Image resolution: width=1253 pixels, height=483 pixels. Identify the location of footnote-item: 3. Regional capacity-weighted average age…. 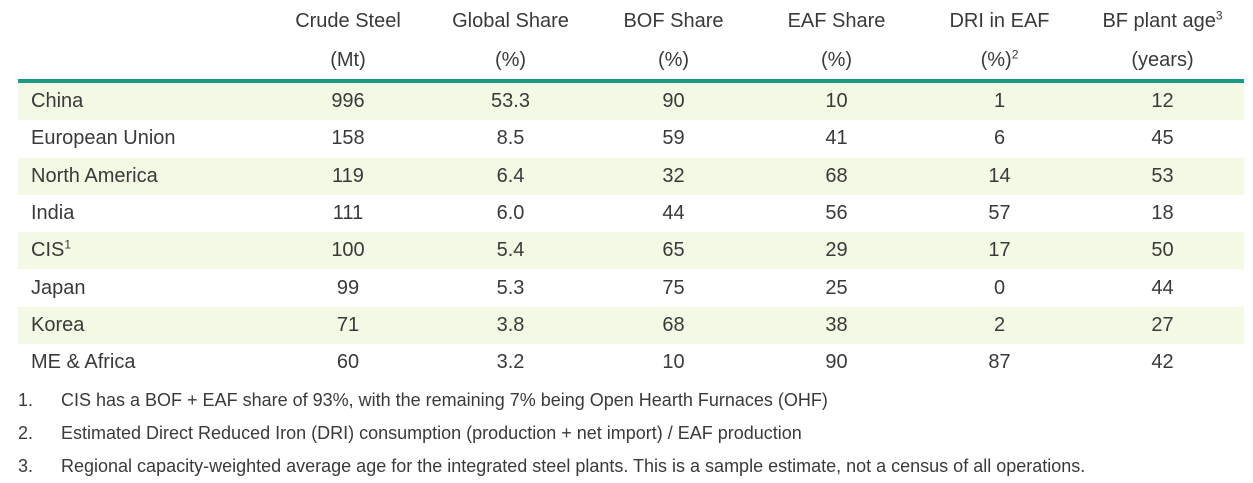
(628, 466).